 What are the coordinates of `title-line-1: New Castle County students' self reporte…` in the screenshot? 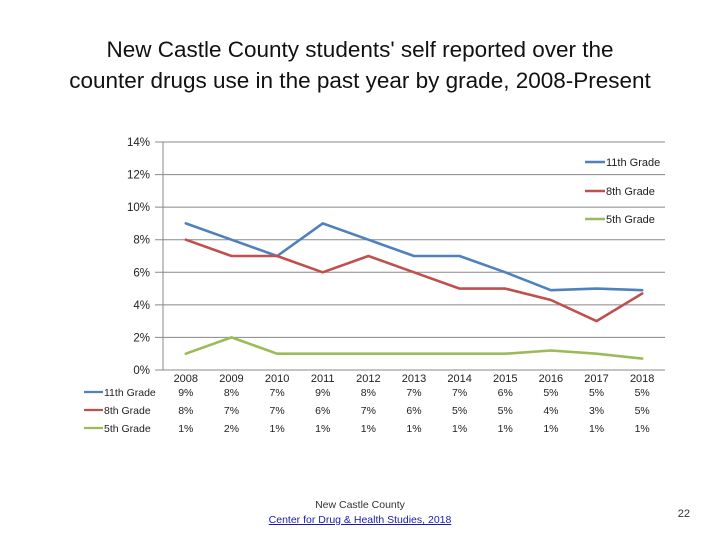 It's located at (360, 49).